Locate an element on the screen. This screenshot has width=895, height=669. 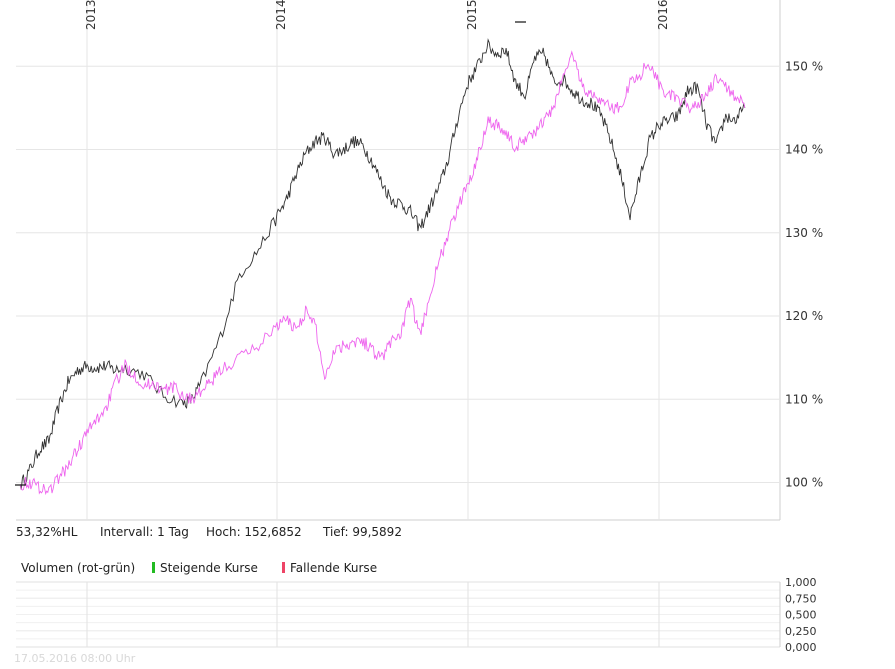
x-tick-label: 2013 is located at coordinates (91, 15).